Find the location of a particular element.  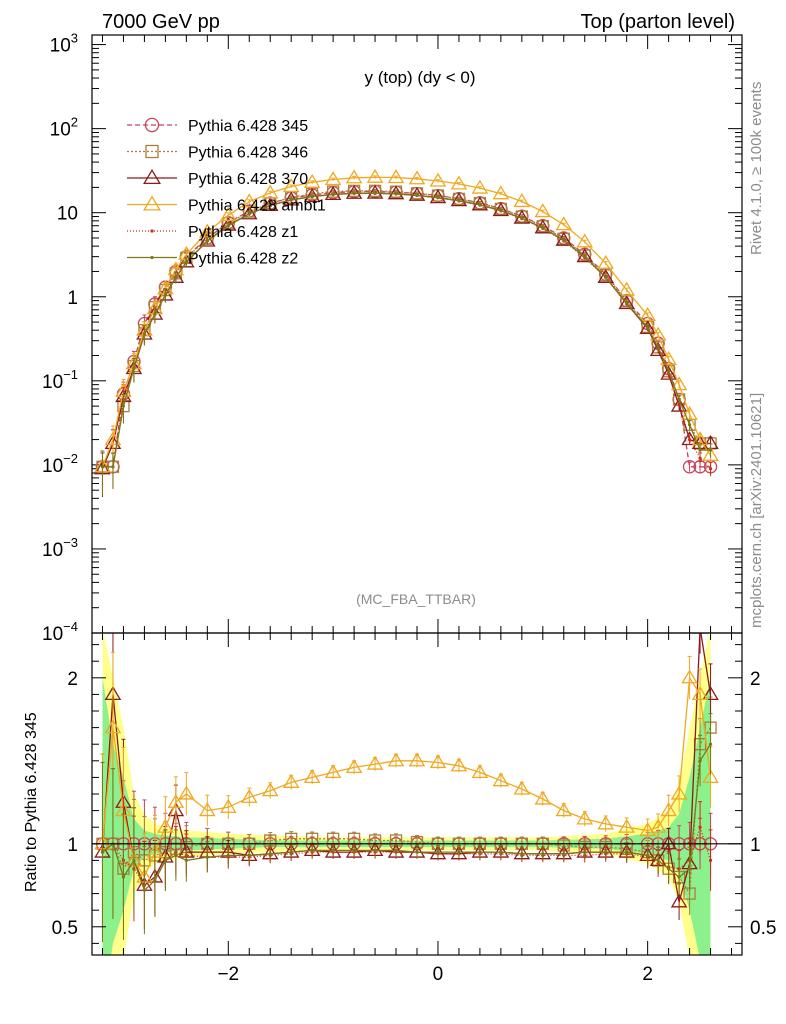

main-ytick-label: 1 is located at coordinates (72, 298).